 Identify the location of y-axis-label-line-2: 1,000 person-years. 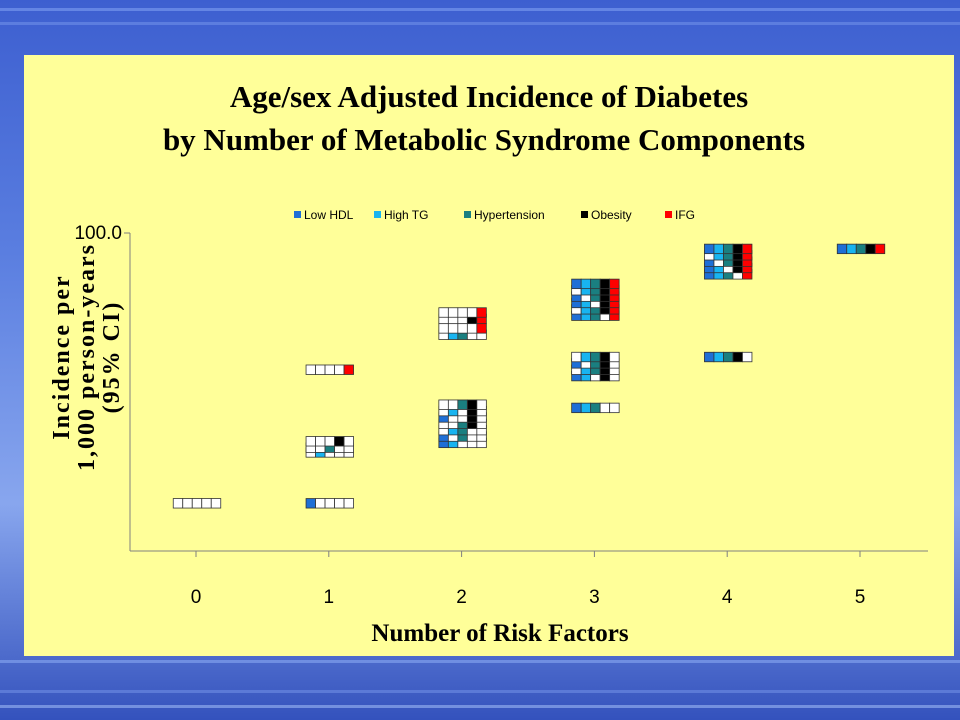
(87, 357).